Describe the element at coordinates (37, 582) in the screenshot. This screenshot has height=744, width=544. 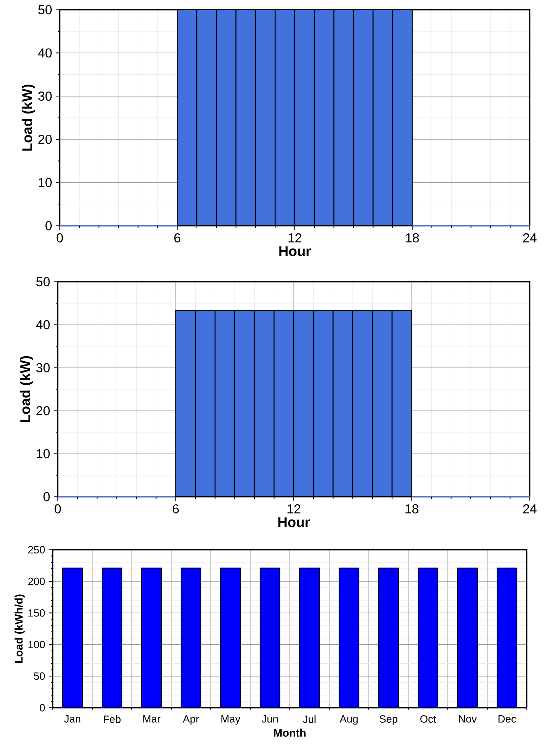
I see `y-tick-label: 200` at that location.